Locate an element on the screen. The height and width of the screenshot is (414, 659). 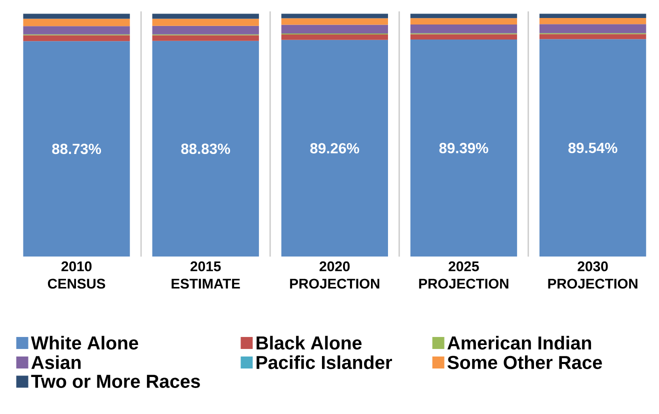
data-label: 89.54% is located at coordinates (593, 148).